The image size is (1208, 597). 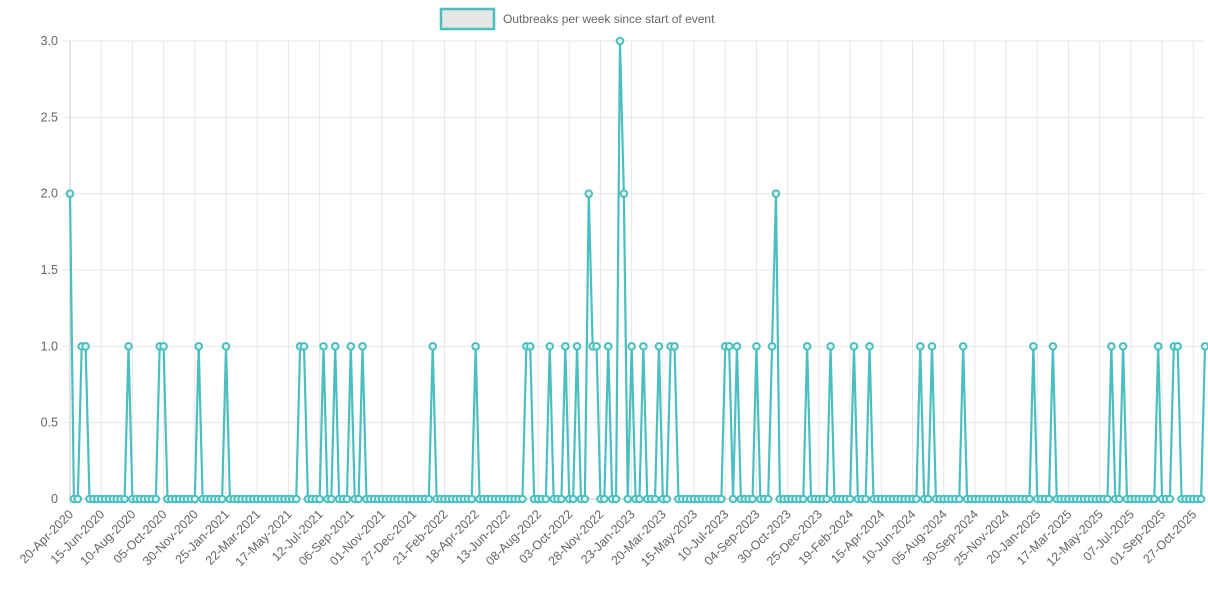 What do you see at coordinates (49, 194) in the screenshot?
I see `y-tick-label: 2.0` at bounding box center [49, 194].